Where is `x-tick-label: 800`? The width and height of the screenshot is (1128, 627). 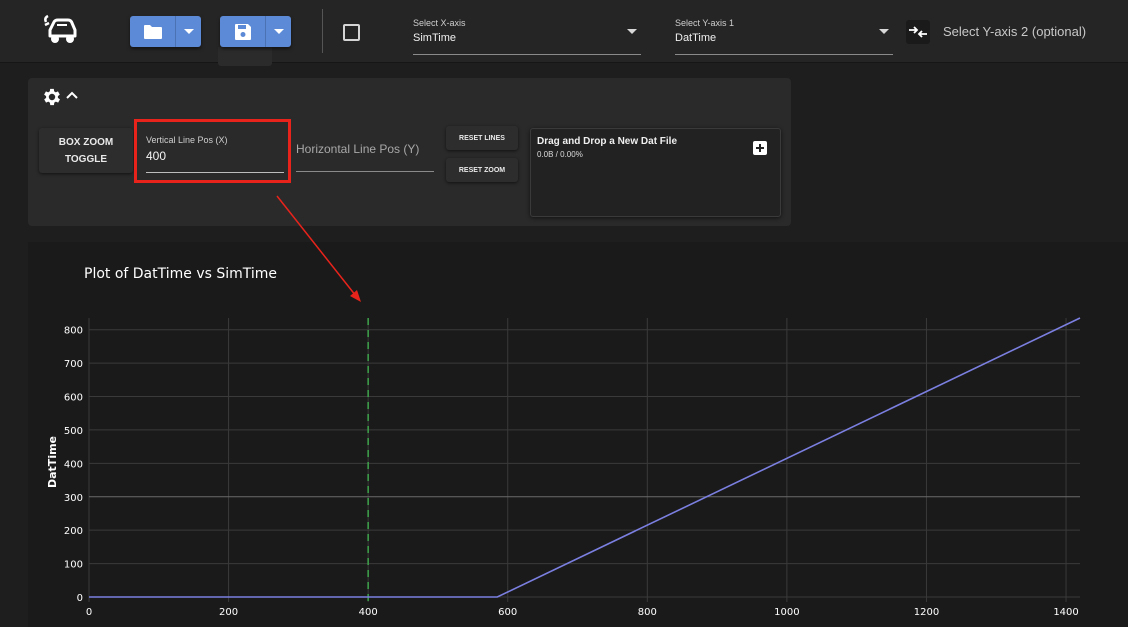
x-tick-label: 800 is located at coordinates (647, 612).